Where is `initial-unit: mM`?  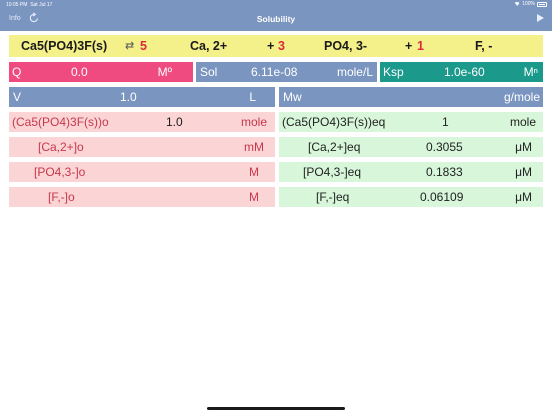 initial-unit: mM is located at coordinates (254, 147).